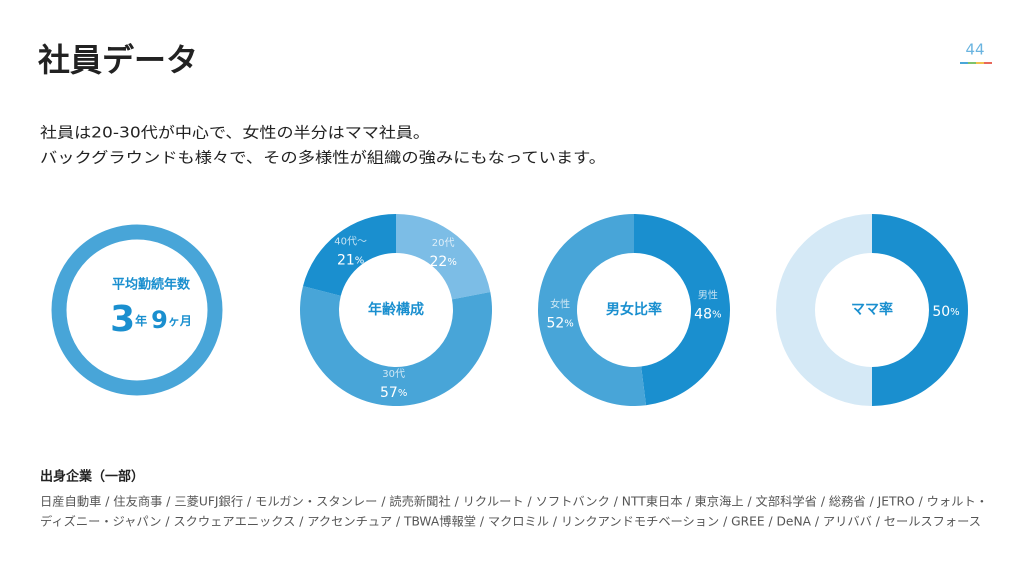 Image resolution: width=1024 pixels, height=576 pixels. I want to click on slice-category: 20代, so click(443, 243).